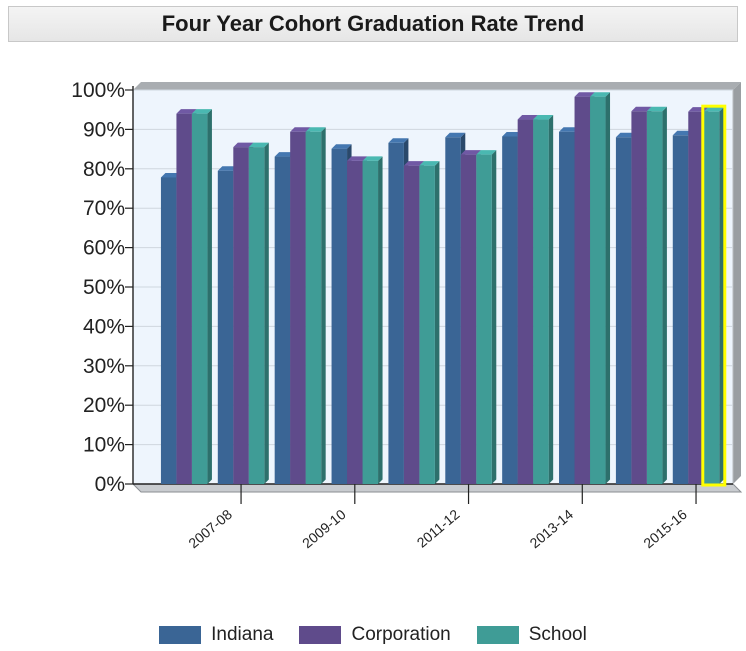  I want to click on chart-title-box: Four Year Cohort Graduation Rate Trend, so click(373, 24).